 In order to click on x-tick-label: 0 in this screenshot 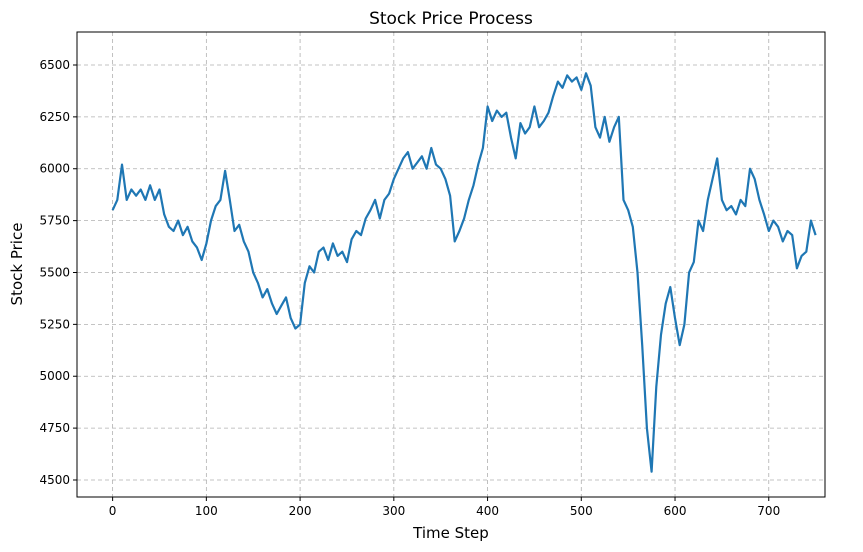, I will do `click(113, 511)`.